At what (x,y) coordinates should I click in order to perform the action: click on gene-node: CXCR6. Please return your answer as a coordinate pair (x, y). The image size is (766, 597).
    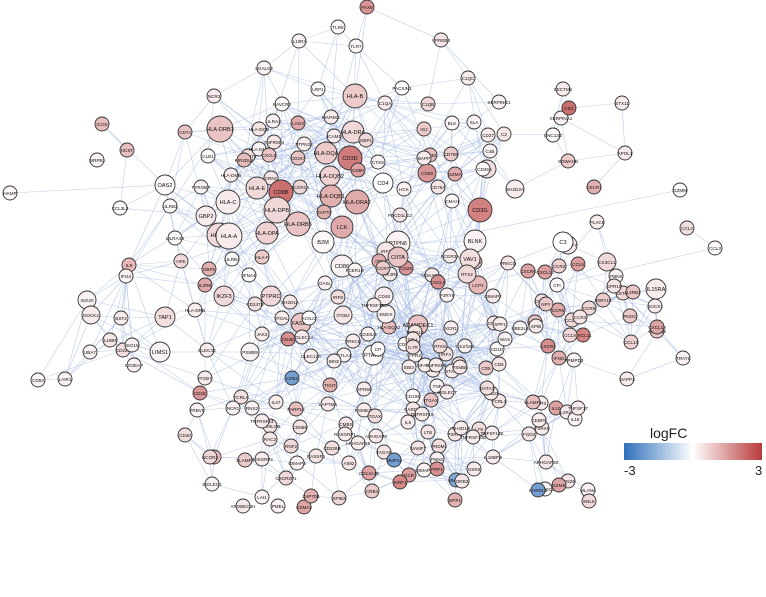
    Looking at the image, I should click on (528, 271).